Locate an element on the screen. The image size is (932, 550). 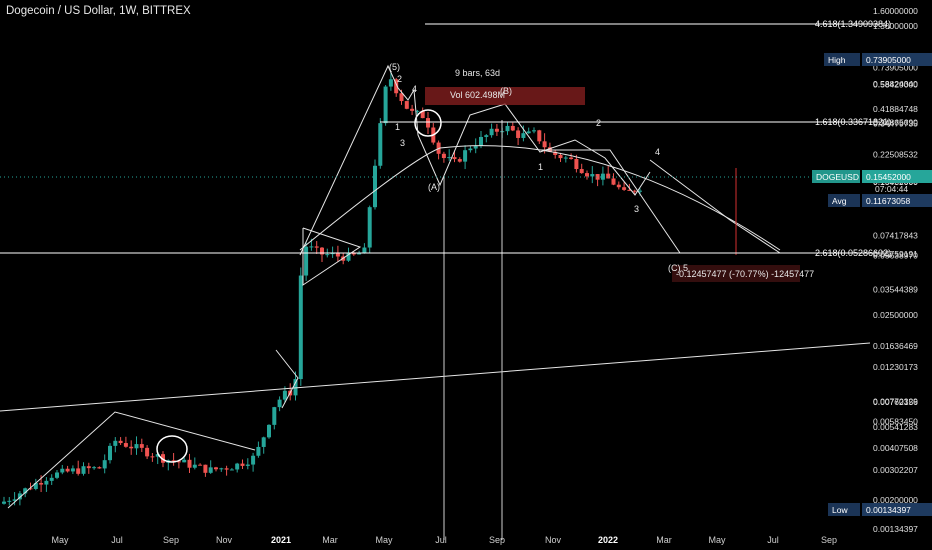
date-range-box is located at coordinates (505, 96).